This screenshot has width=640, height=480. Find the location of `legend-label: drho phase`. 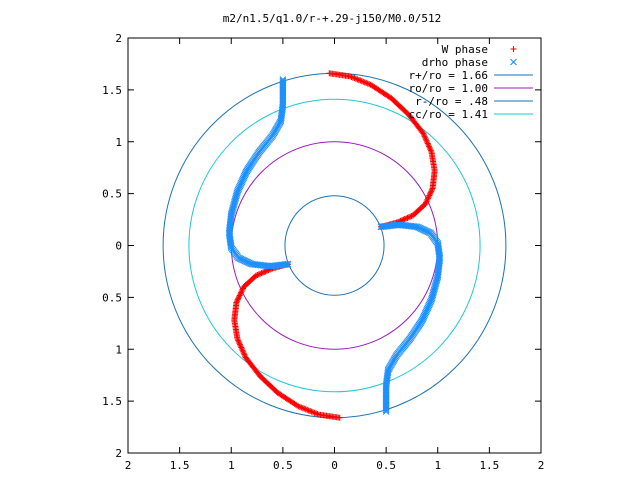

legend-label: drho phase is located at coordinates (455, 62).